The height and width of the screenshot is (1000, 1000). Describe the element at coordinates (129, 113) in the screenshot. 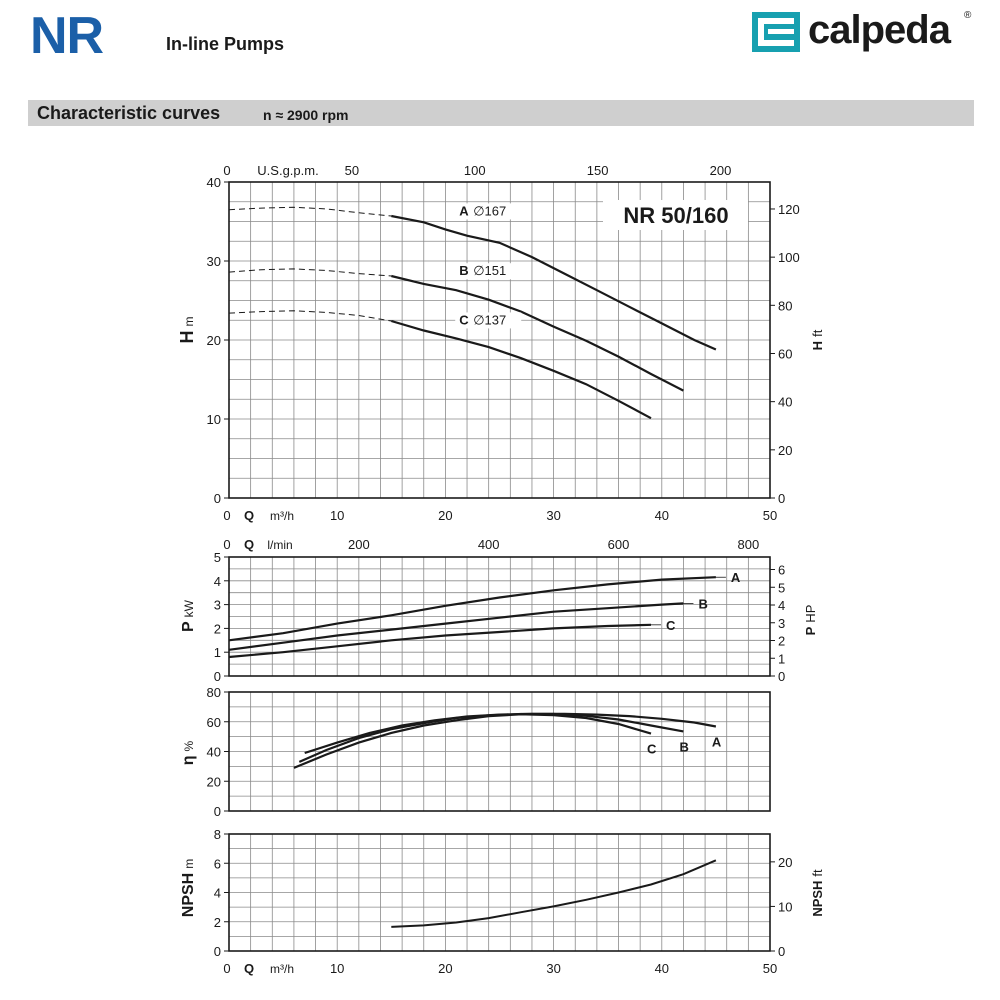

I see `section-title: Characteristic curves` at that location.